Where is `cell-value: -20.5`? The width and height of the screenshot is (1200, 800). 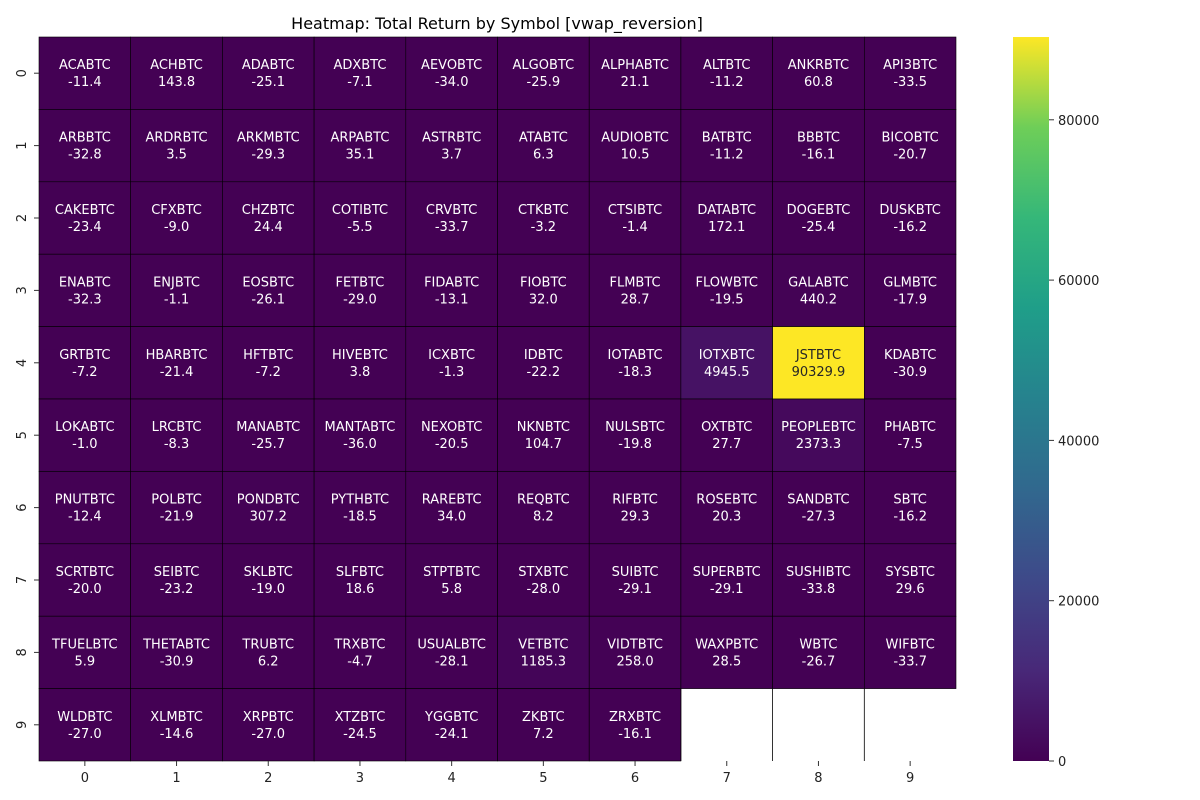
cell-value: -20.5 is located at coordinates (452, 444).